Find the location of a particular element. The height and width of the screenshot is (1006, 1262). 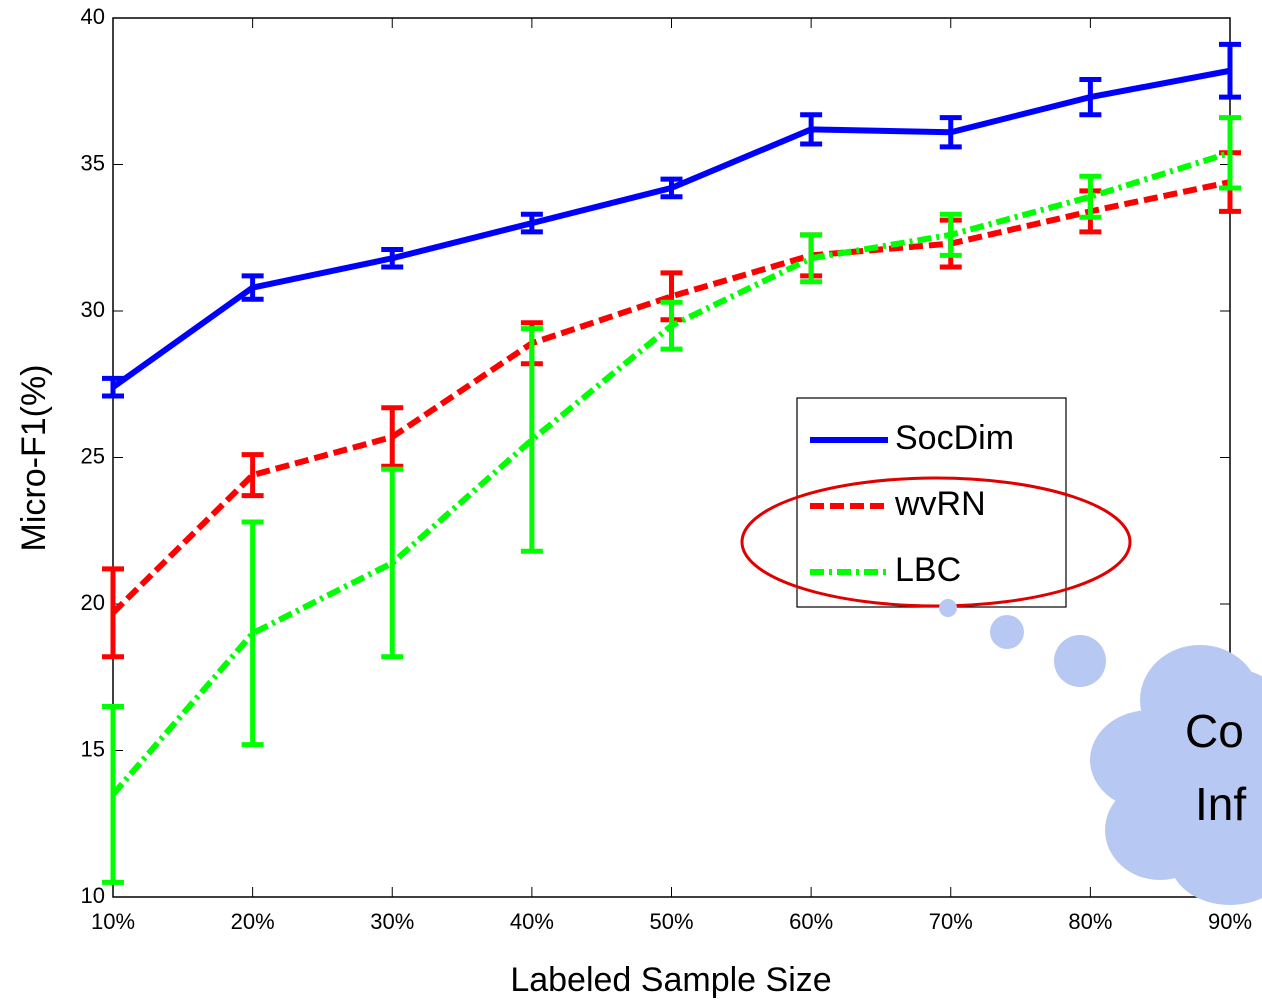

y-tick-label: 40 is located at coordinates (93, 16).